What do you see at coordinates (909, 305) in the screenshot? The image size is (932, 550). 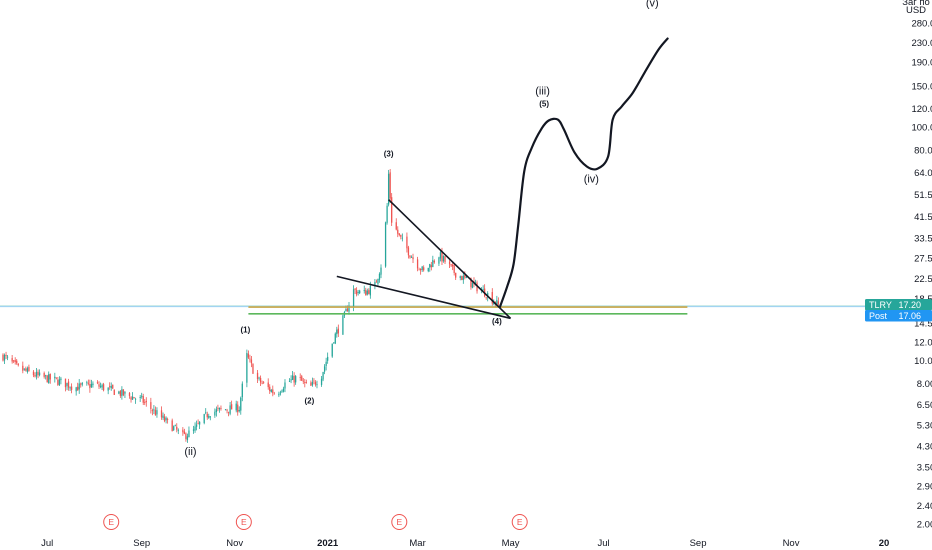 I see `price-tag-value: 17.20` at bounding box center [909, 305].